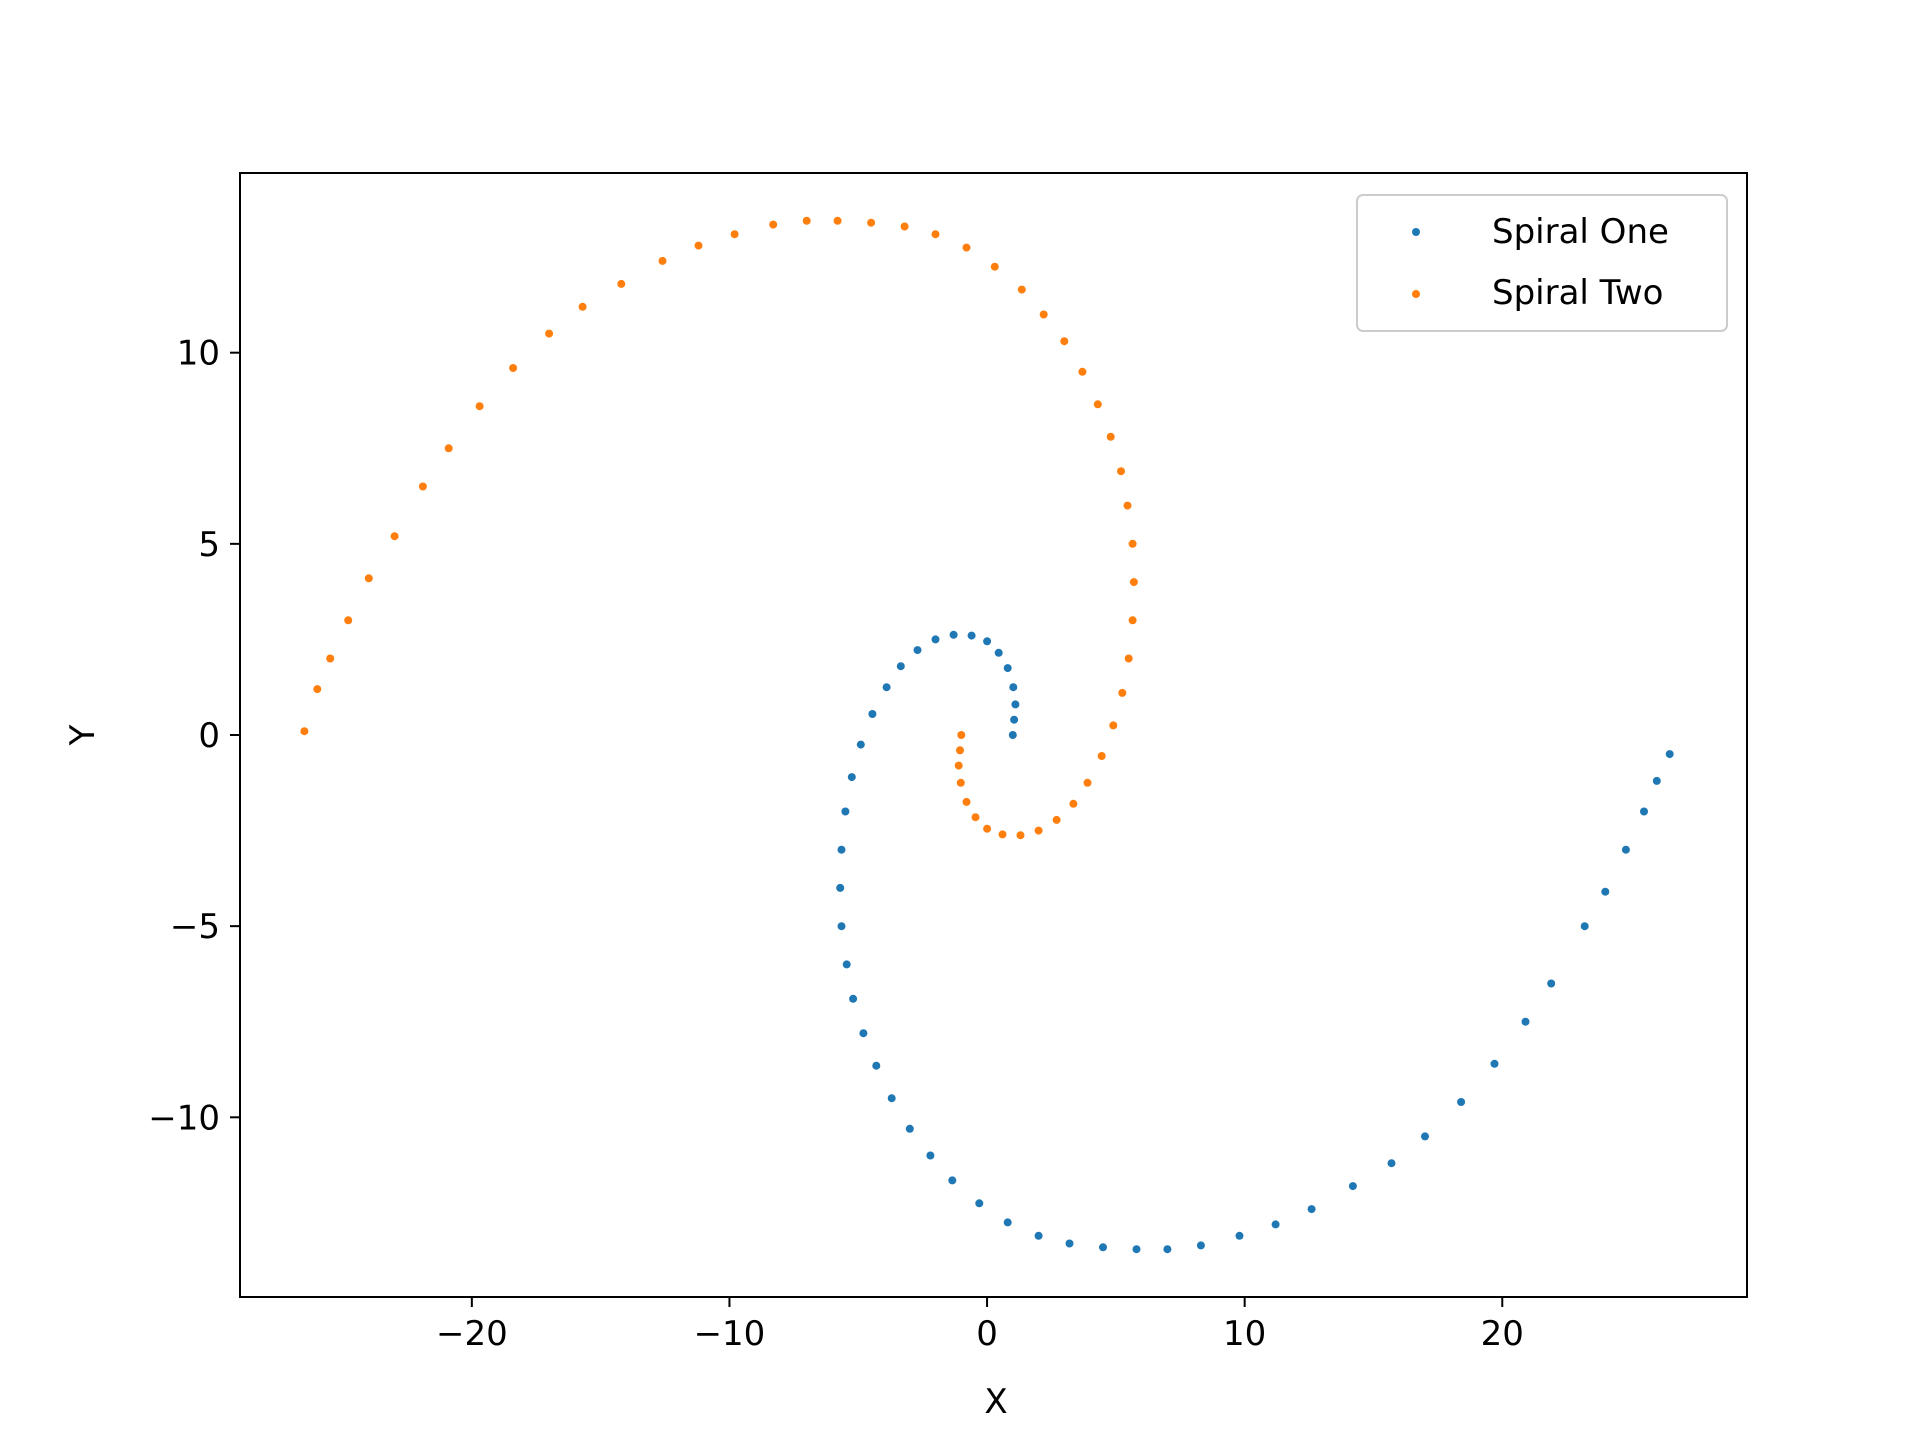  What do you see at coordinates (1416, 232) in the screenshot?
I see `legend-marker-spiral-one` at bounding box center [1416, 232].